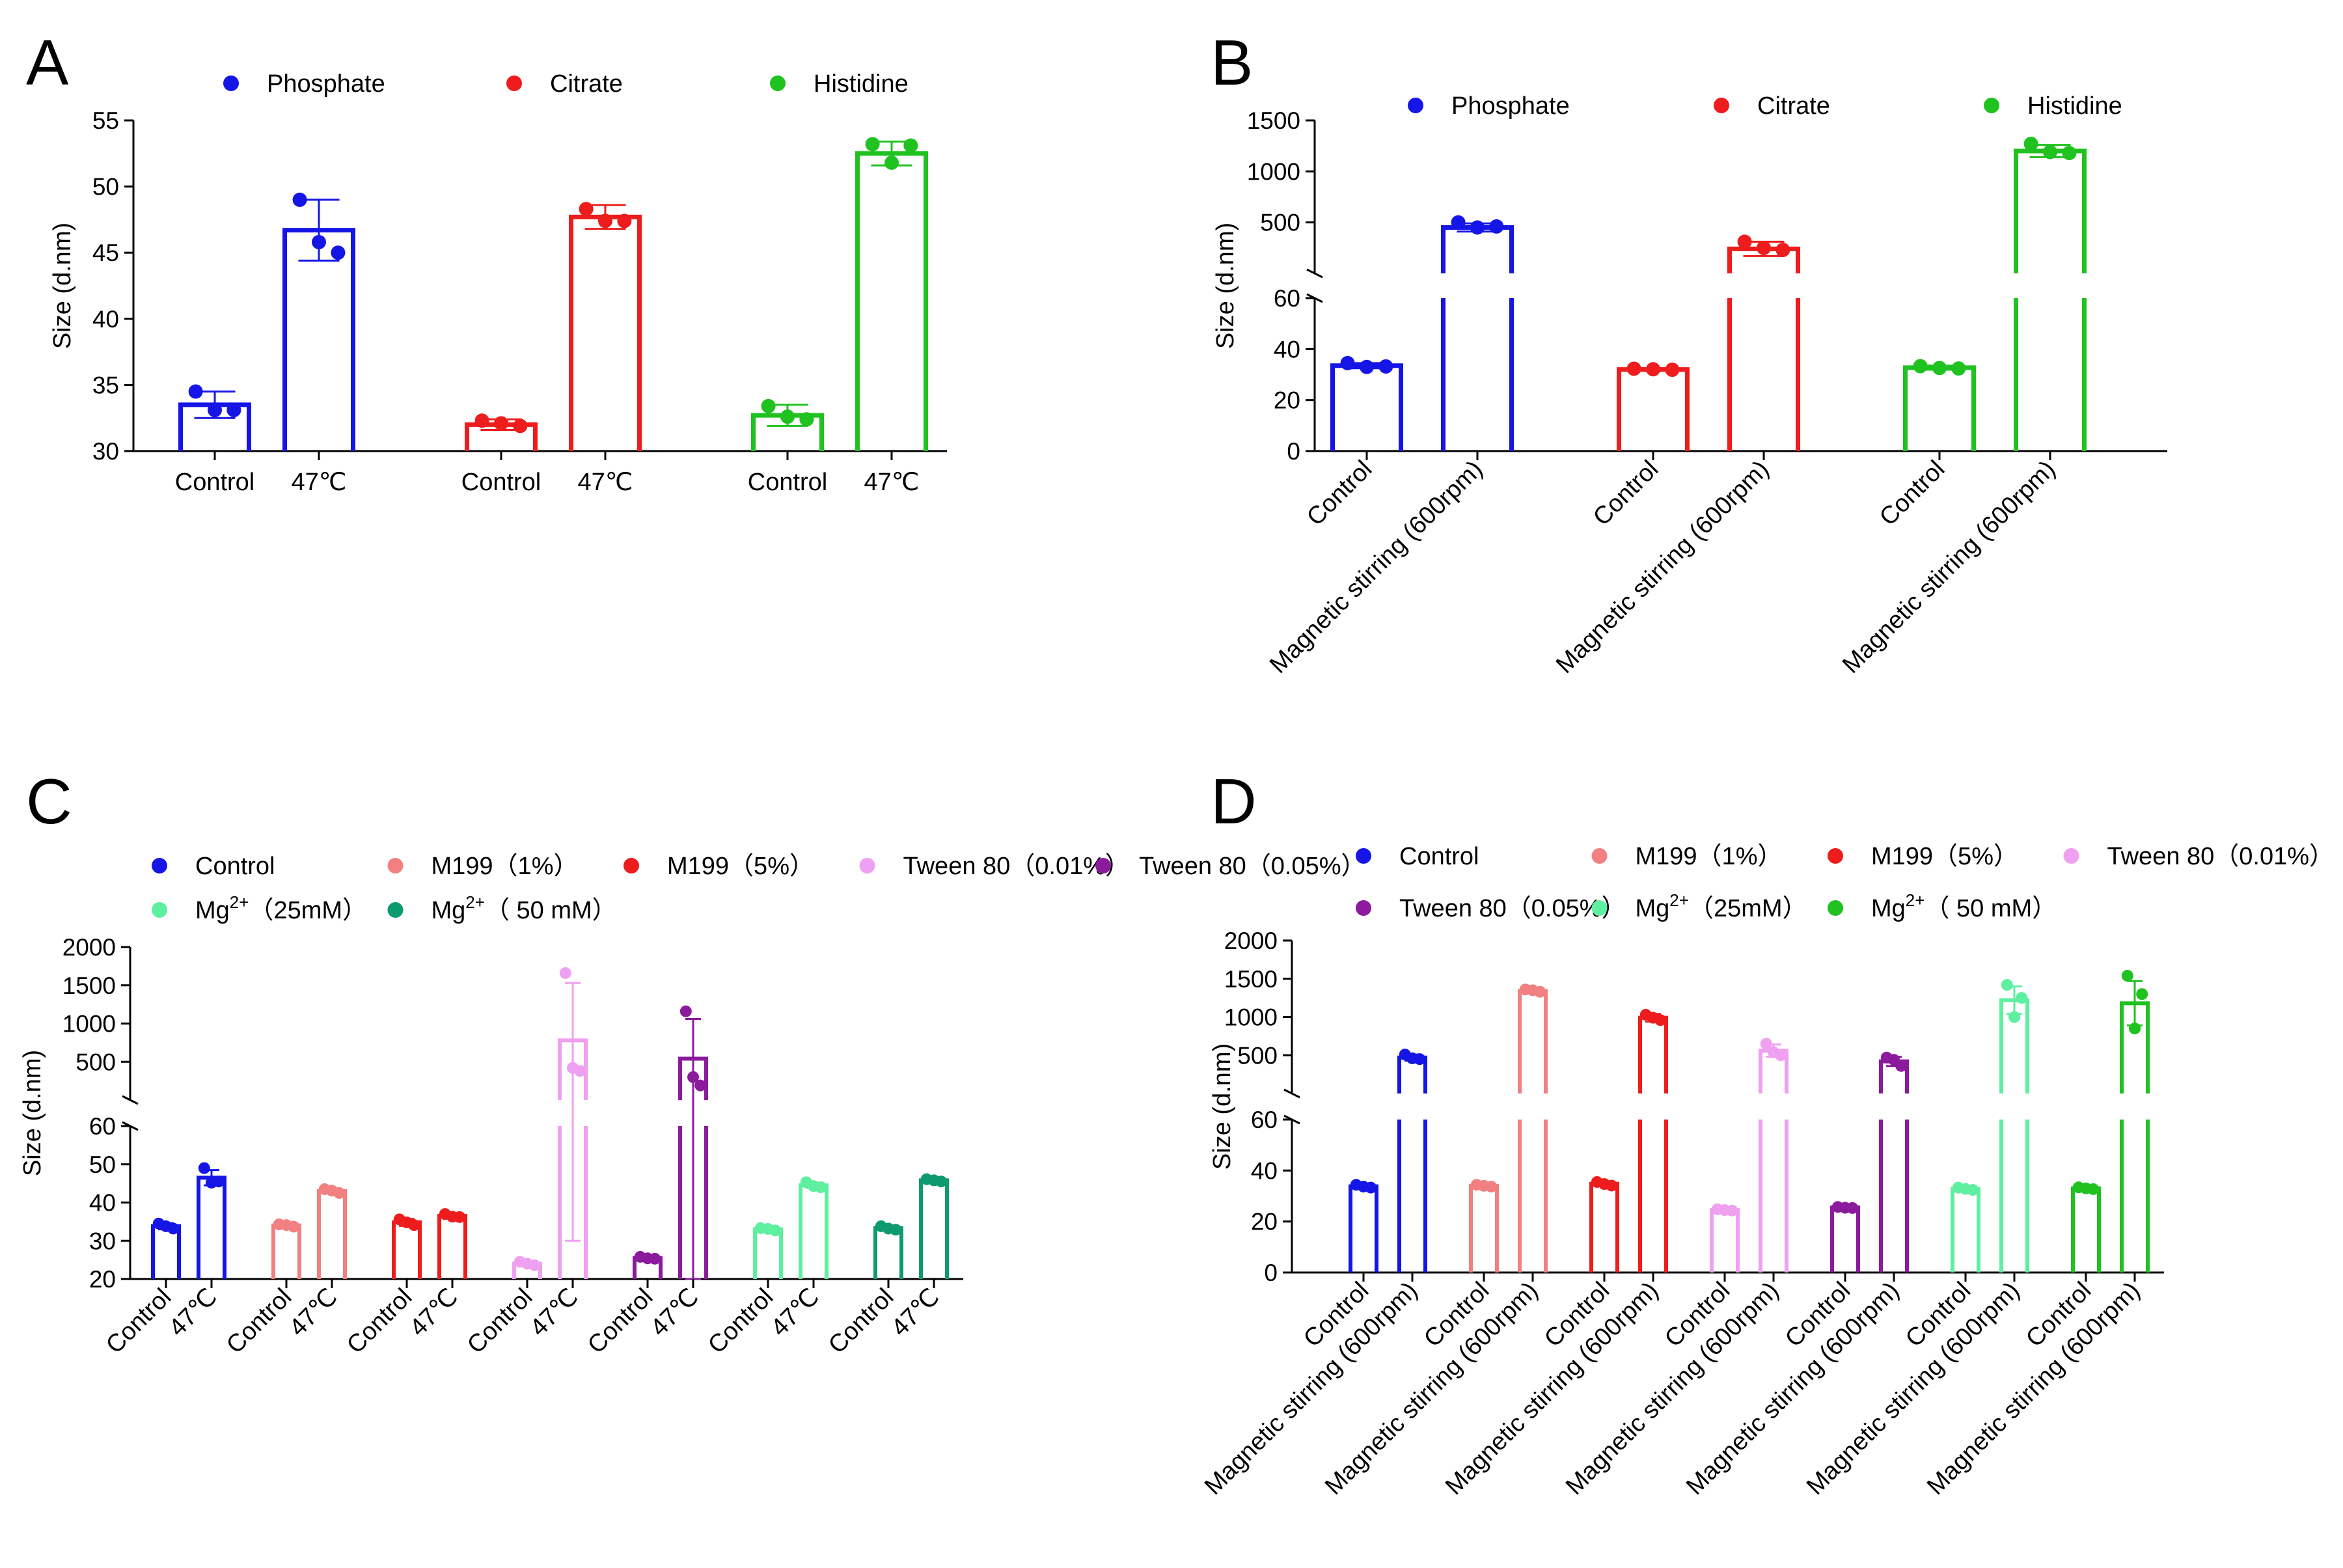 The height and width of the screenshot is (1568, 2343). Describe the element at coordinates (106, 187) in the screenshot. I see `y-tick-label: 50` at that location.